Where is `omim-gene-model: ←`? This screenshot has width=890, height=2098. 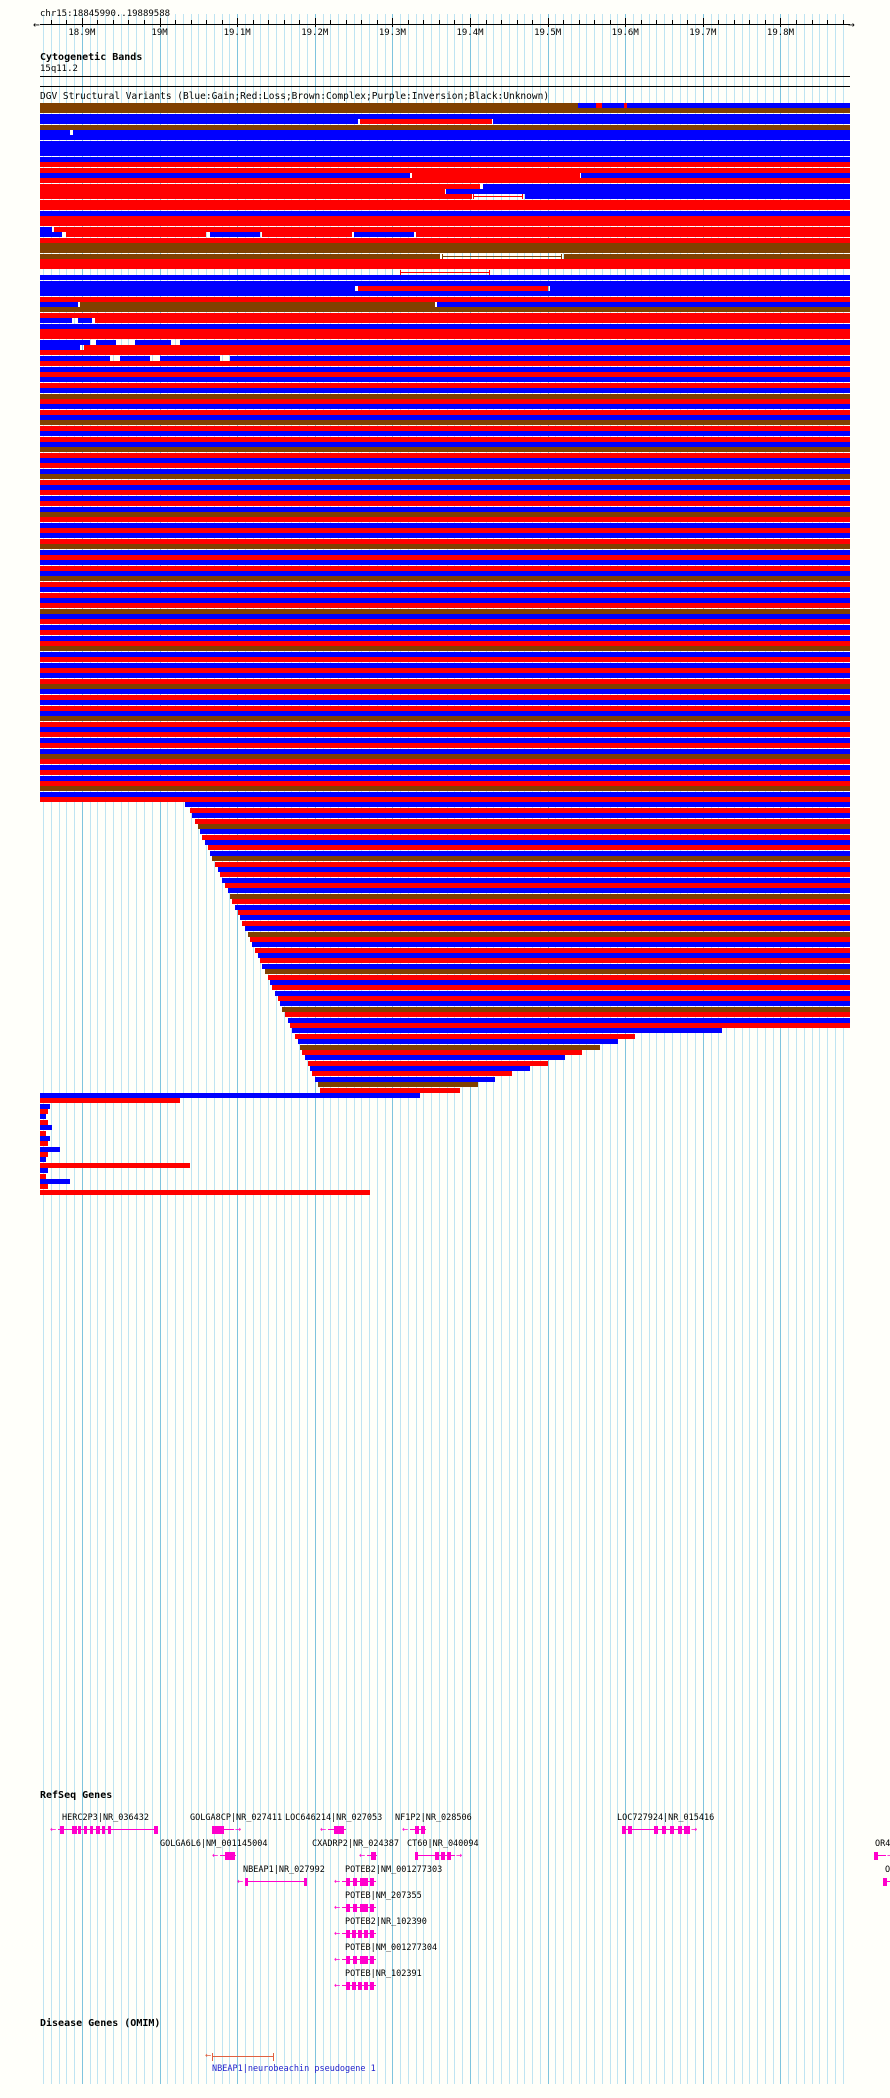 omim-gene-model: ← is located at coordinates (239, 2056).